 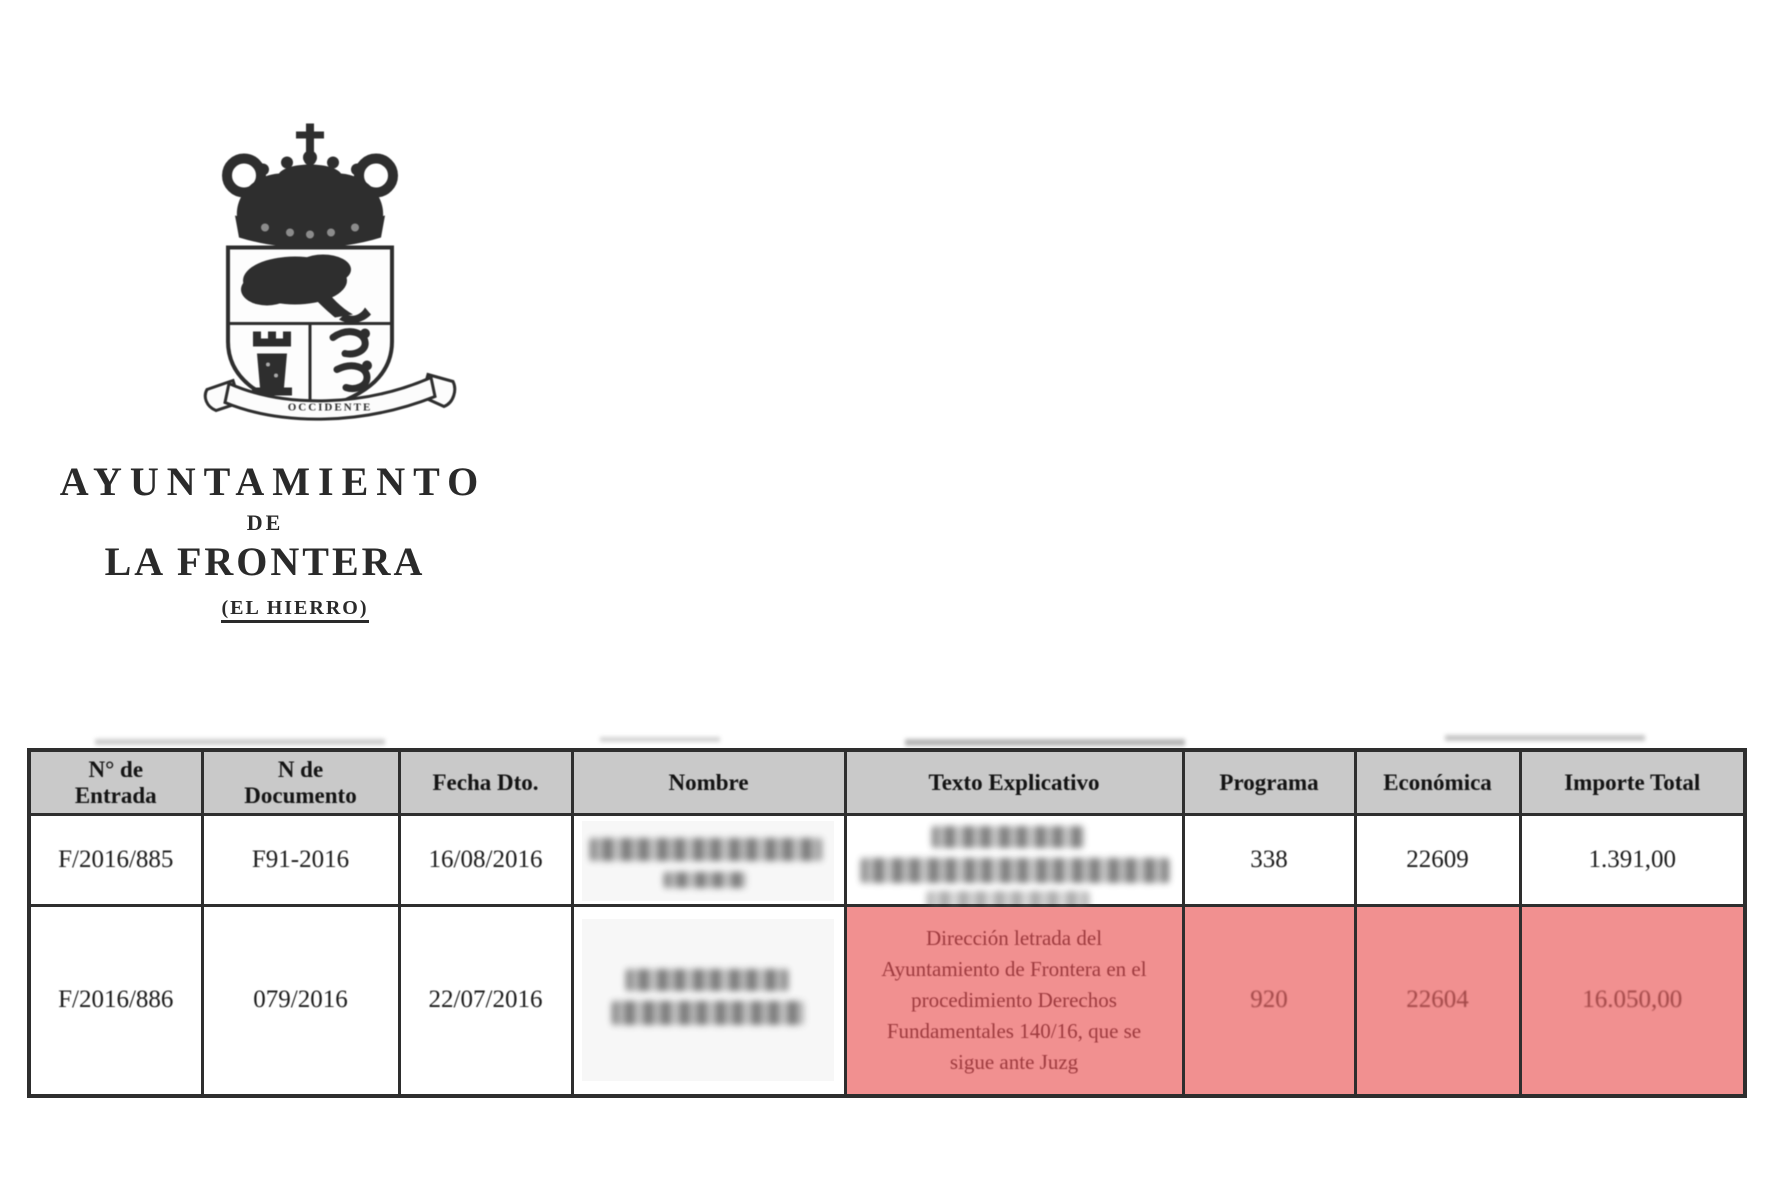 What do you see at coordinates (310, 330) in the screenshot?
I see `shield-icon` at bounding box center [310, 330].